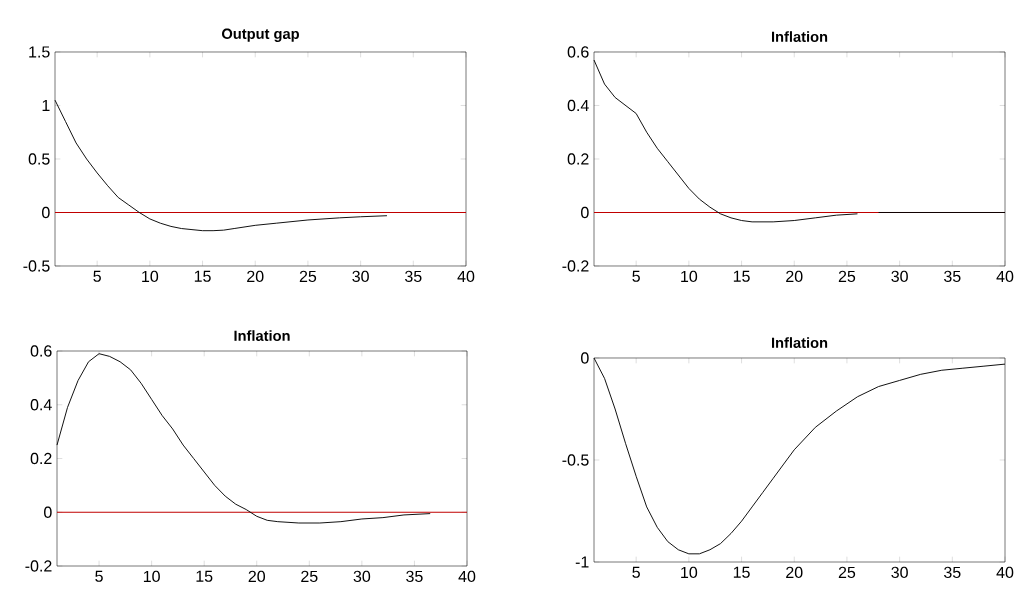  I want to click on y-tick-label: 1, so click(46, 105).